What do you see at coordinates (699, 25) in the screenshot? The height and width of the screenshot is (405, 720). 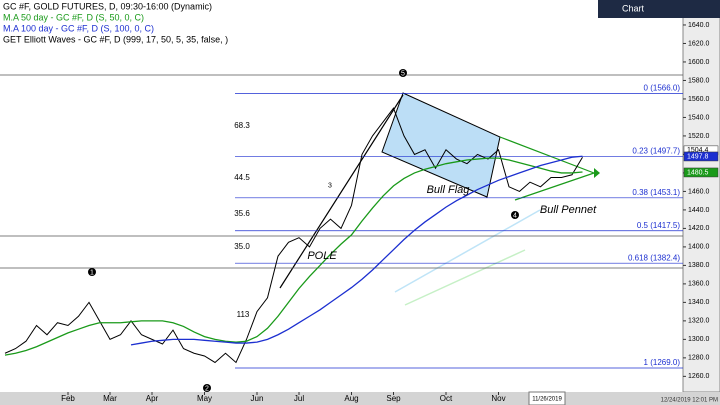 I see `y-tick-label: 1640.0` at bounding box center [699, 25].